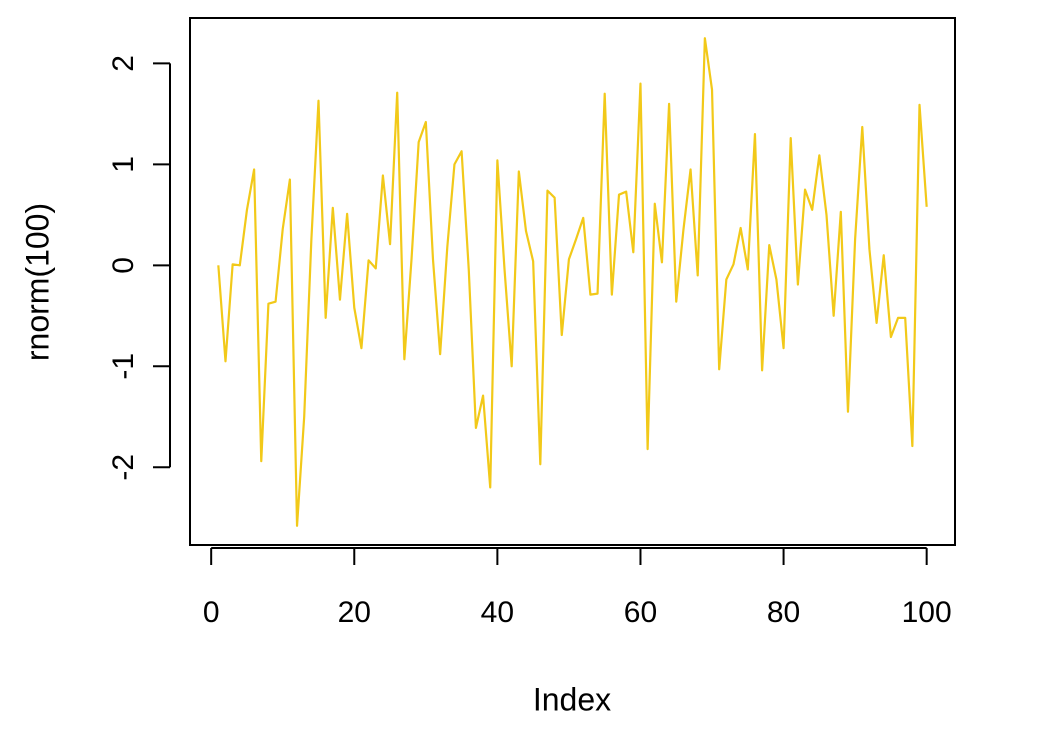  What do you see at coordinates (123, 366) in the screenshot?
I see `y-tick-label: -1` at bounding box center [123, 366].